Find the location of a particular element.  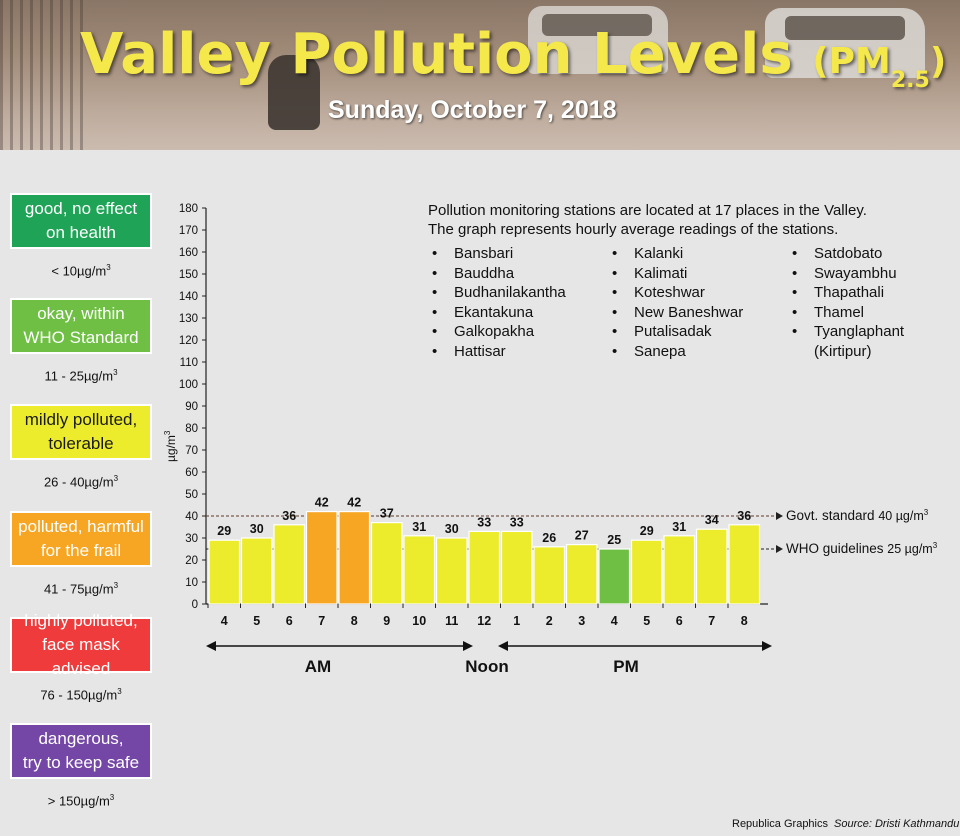

legend-range-6: > 150µg/m3 is located at coordinates (81, 801).